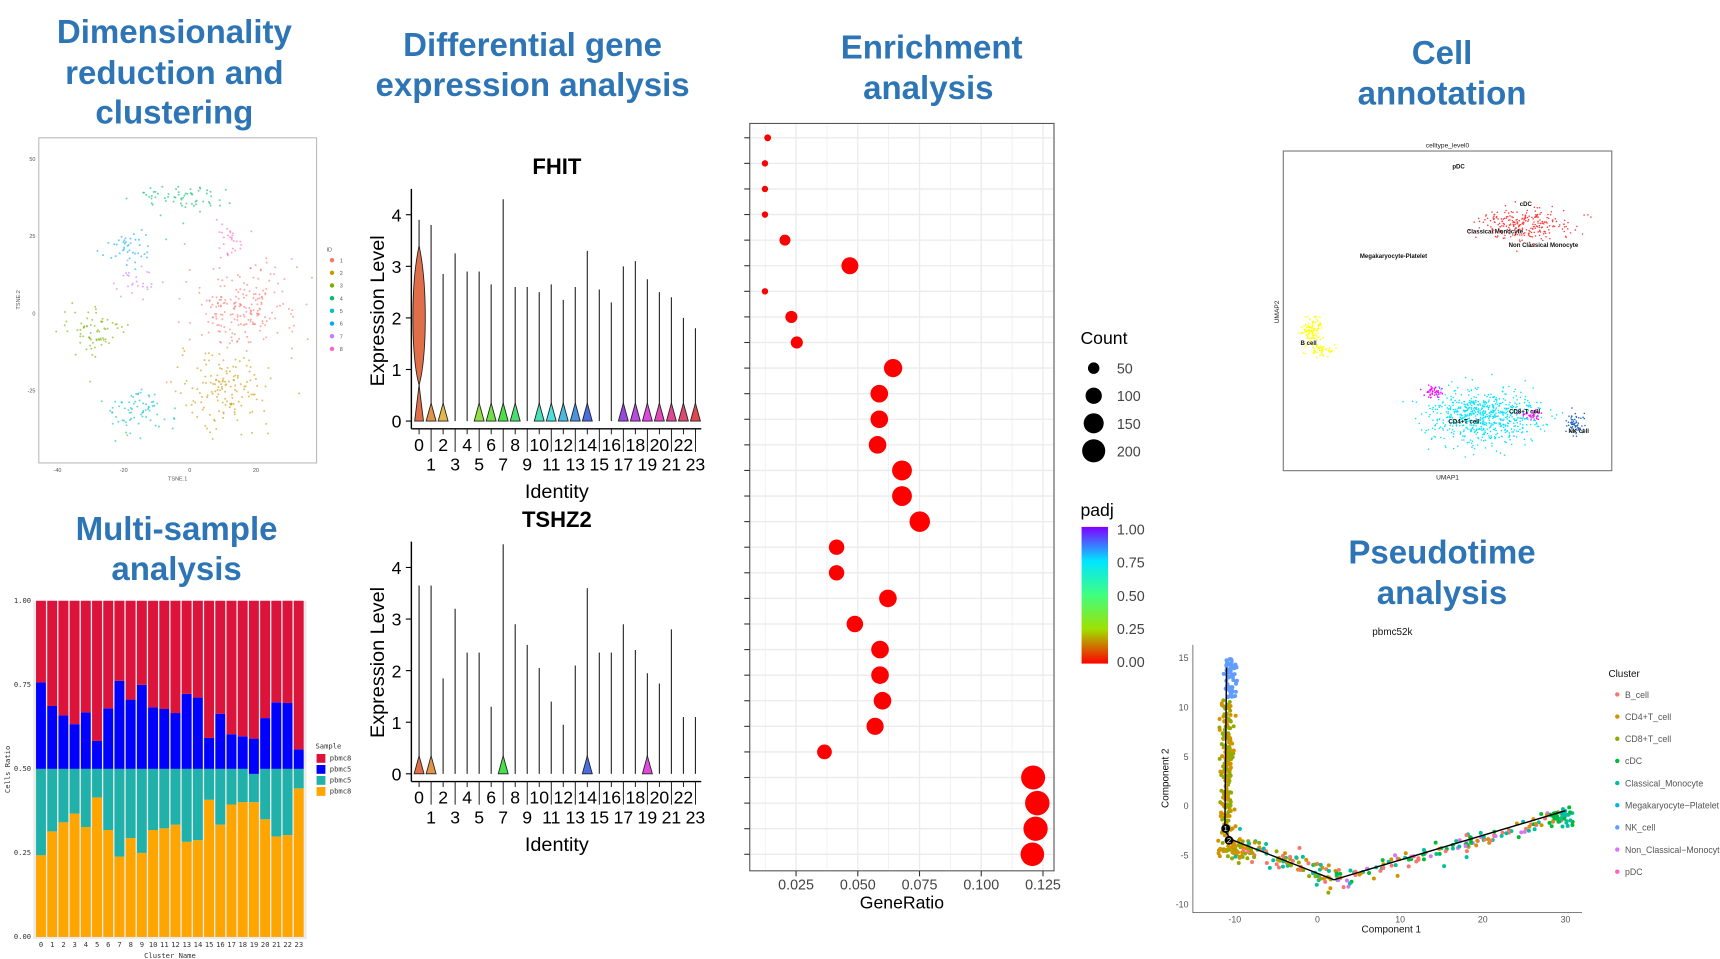 Image resolution: width=1720 pixels, height=959 pixels. Describe the element at coordinates (177, 480) in the screenshot. I see `x-axis-label: TSNE.1` at that location.